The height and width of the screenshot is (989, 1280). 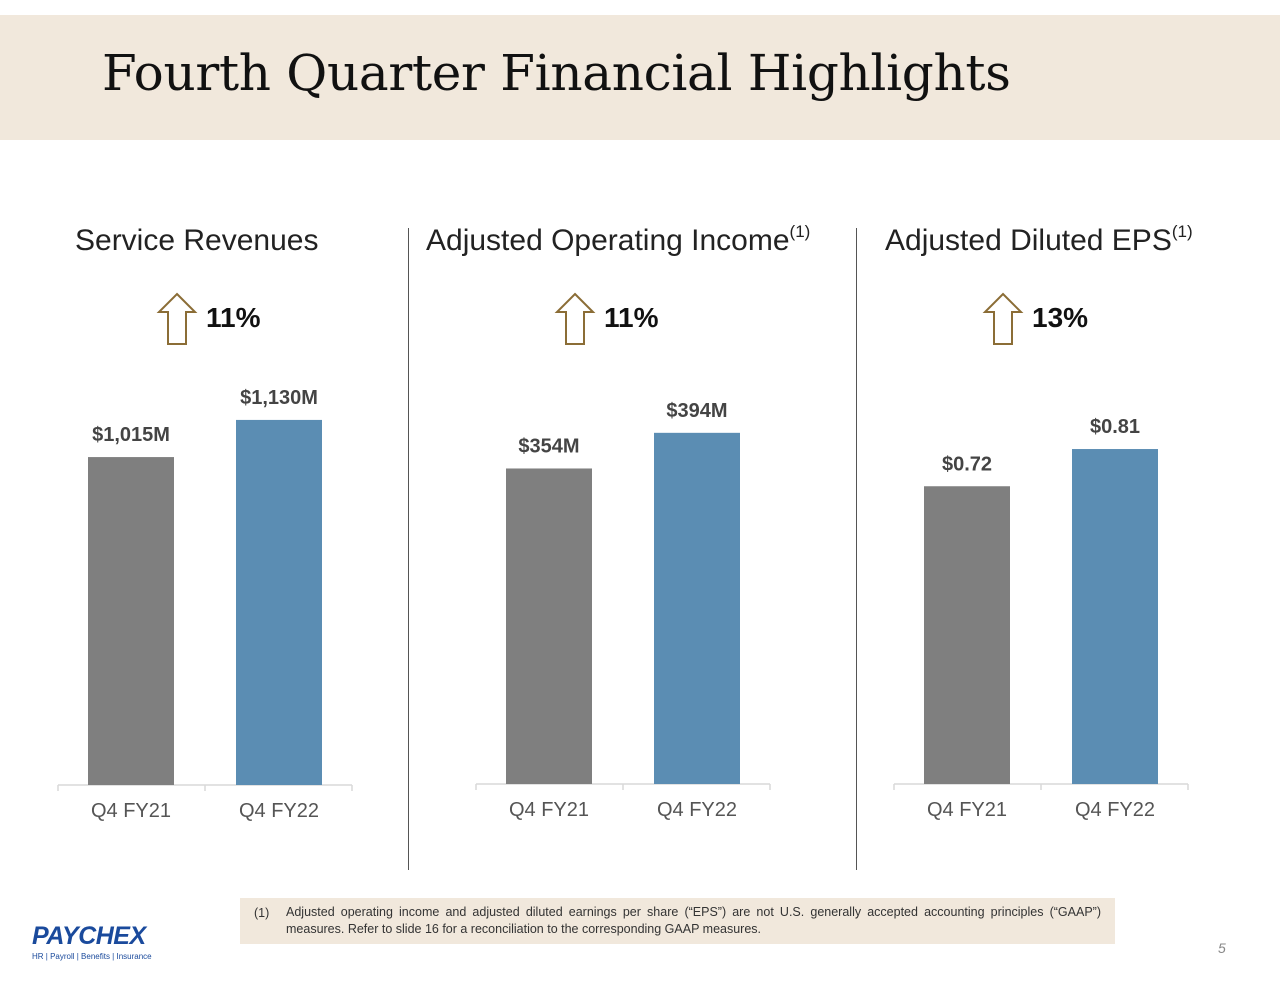 What do you see at coordinates (696, 411) in the screenshot?
I see `data-label: $394M` at bounding box center [696, 411].